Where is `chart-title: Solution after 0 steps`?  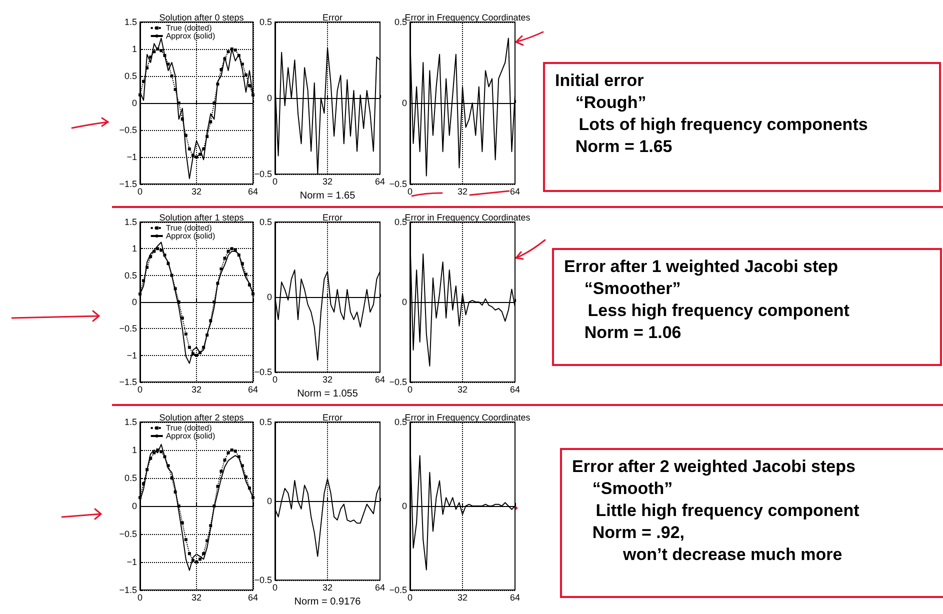 chart-title: Solution after 0 steps is located at coordinates (201, 17).